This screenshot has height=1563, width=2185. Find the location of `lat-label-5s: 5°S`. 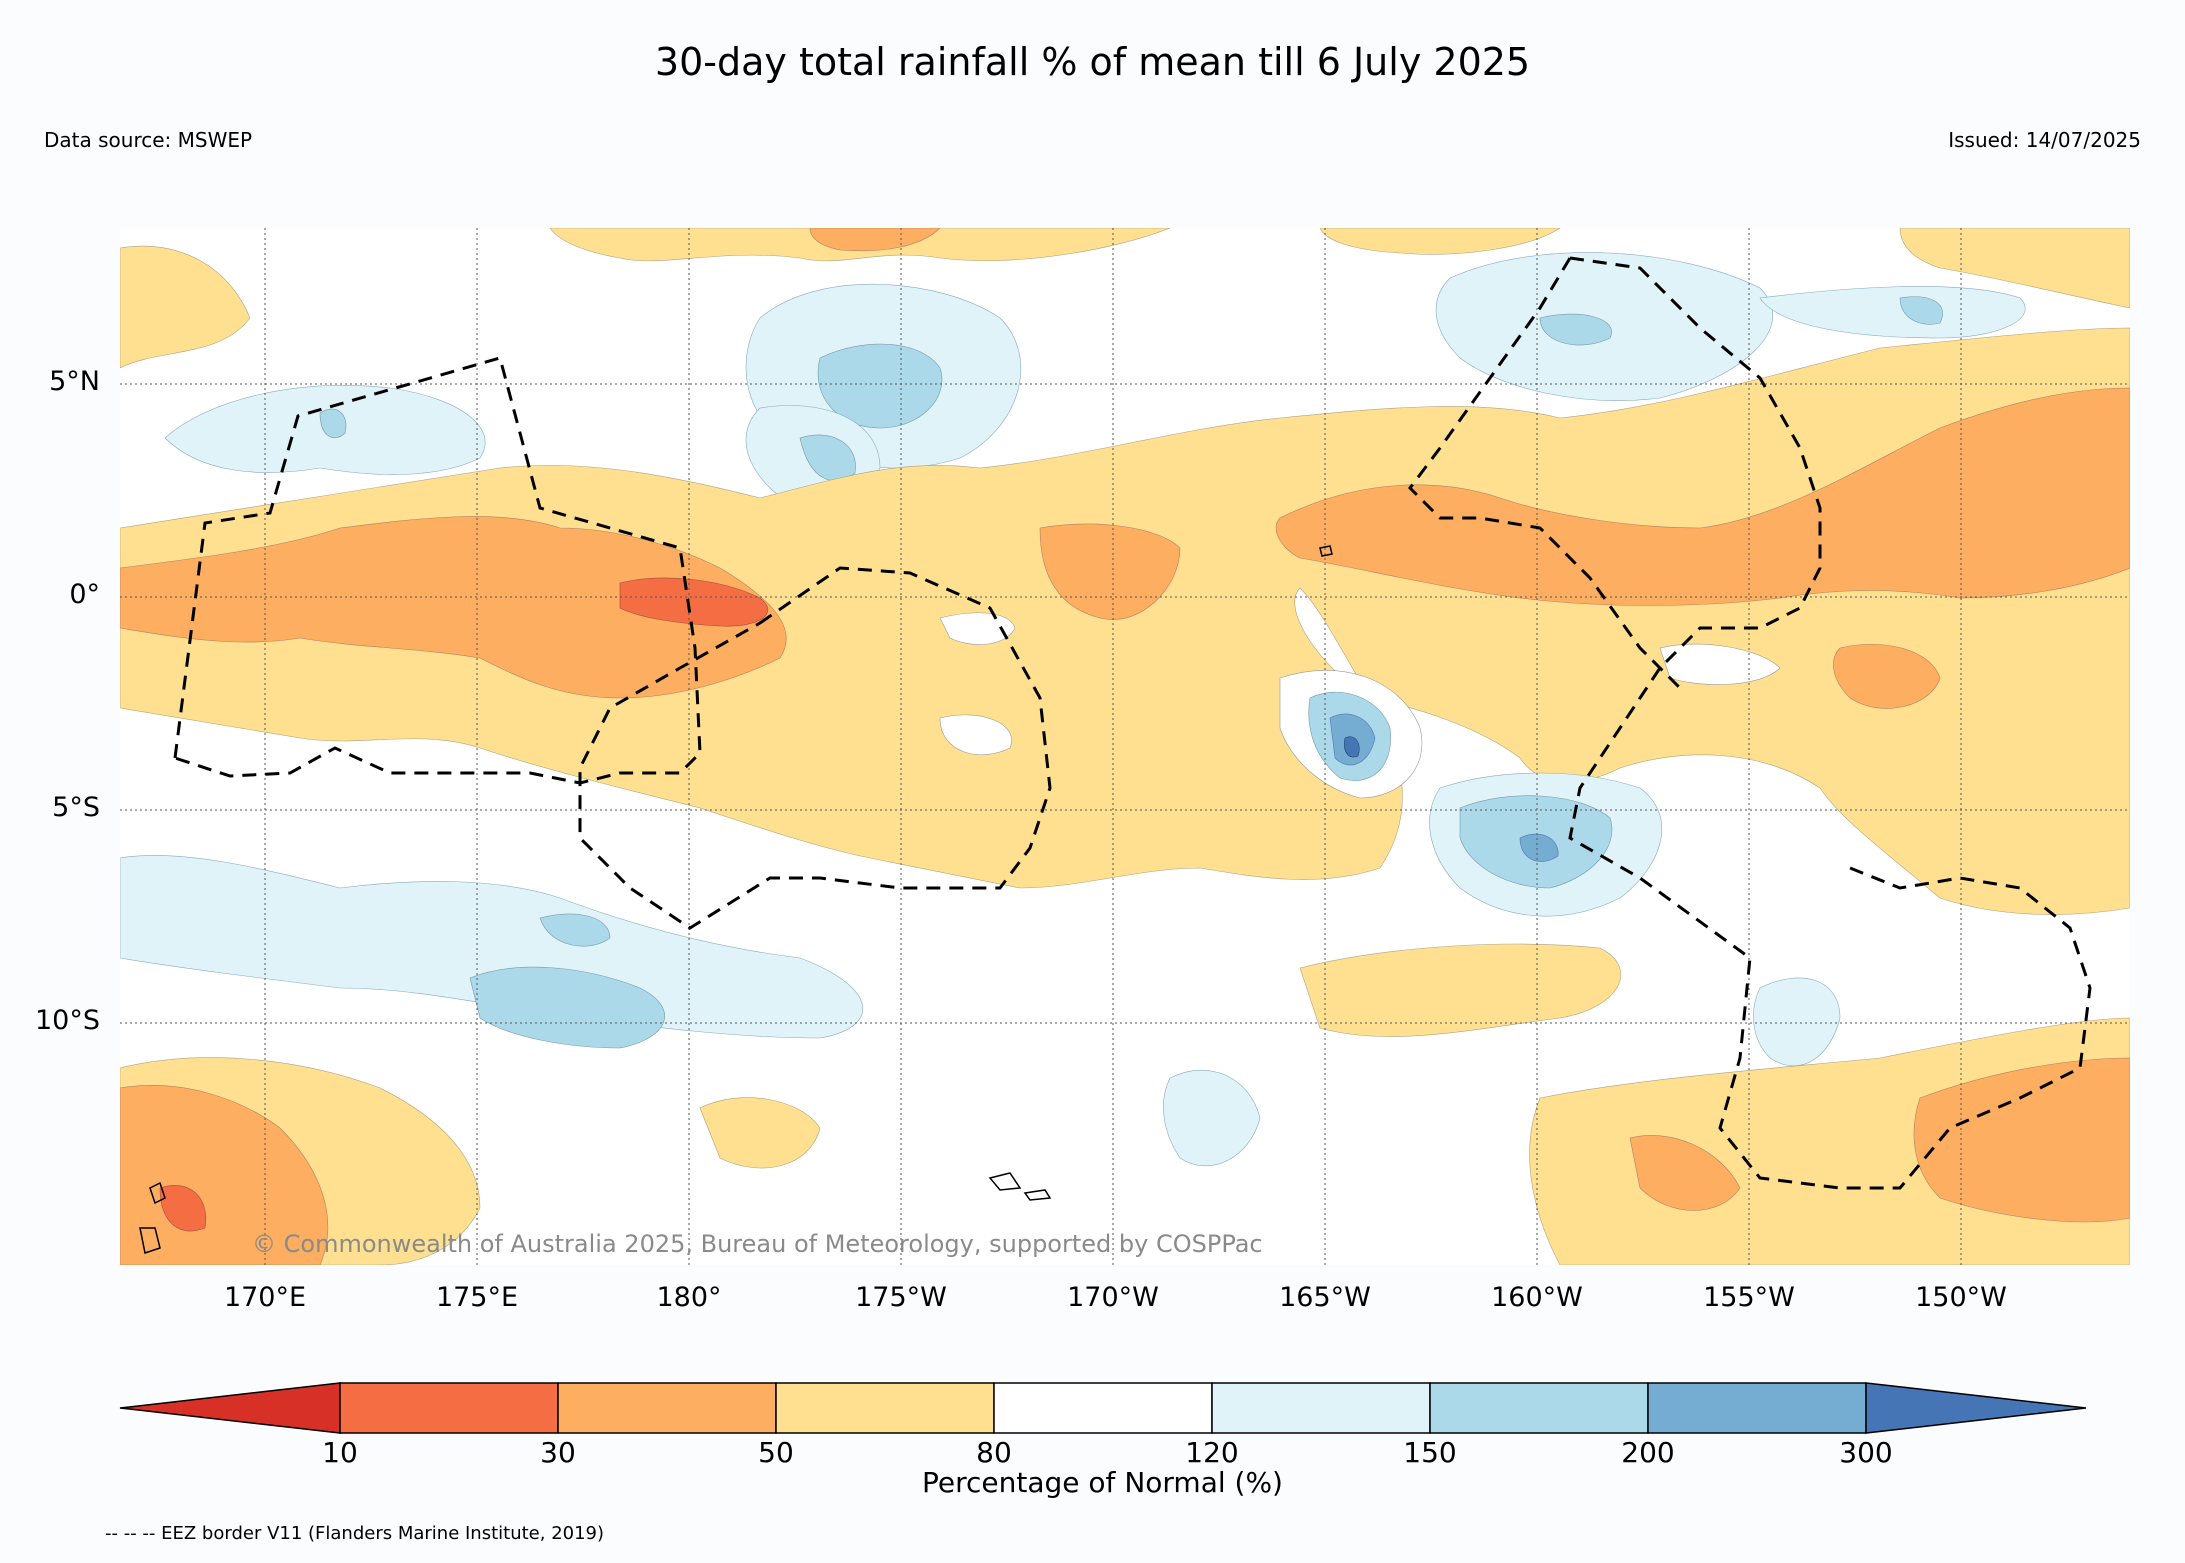

lat-label-5s: 5°S is located at coordinates (76, 807).